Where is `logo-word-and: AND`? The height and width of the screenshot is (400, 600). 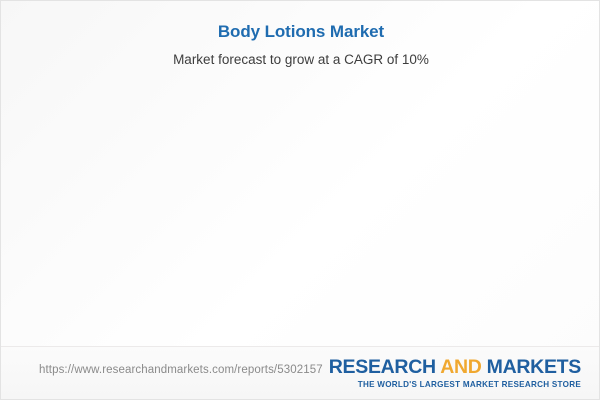
logo-word-and: AND is located at coordinates (461, 367).